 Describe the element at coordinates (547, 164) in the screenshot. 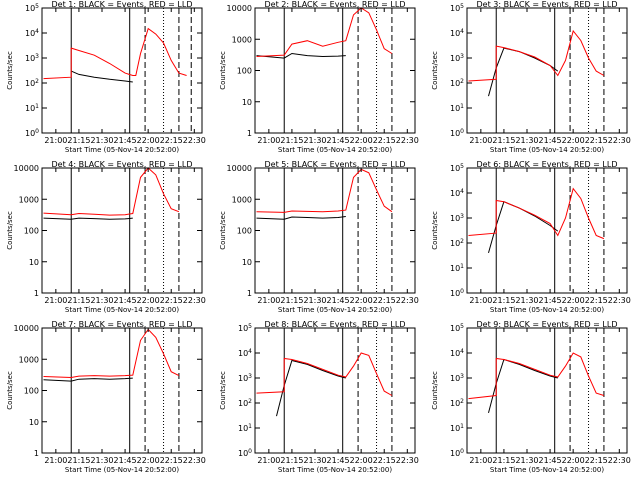

I see `panel-title: Det 6: BLACK = Events, RED = LLD` at that location.